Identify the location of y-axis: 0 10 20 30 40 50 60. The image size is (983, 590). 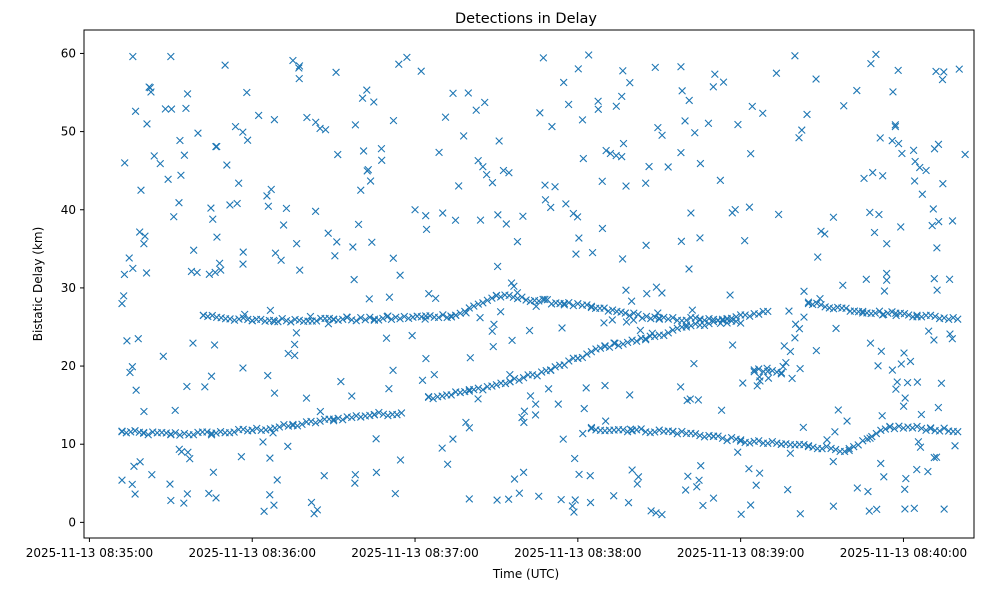
(72, 287).